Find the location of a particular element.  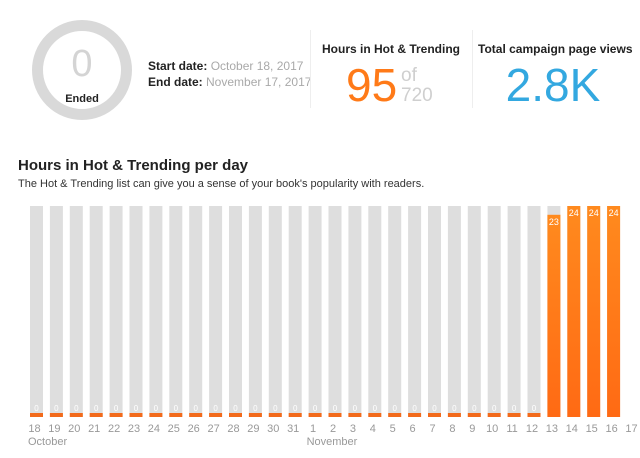

x-tick-label: 10 is located at coordinates (492, 429).